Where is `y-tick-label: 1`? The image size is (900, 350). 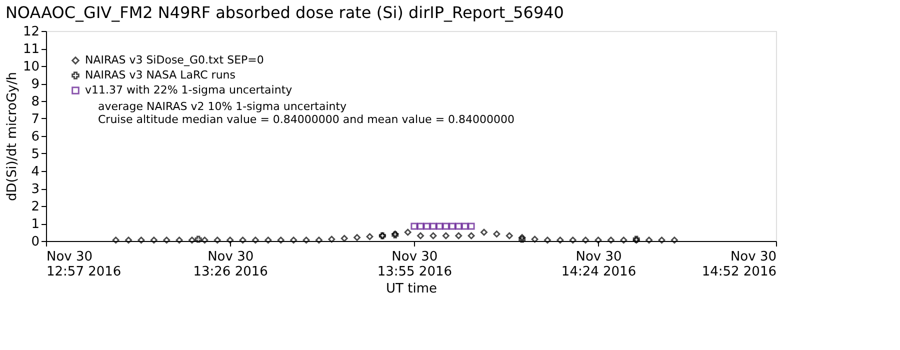 y-tick-label: 1 is located at coordinates (35, 224).